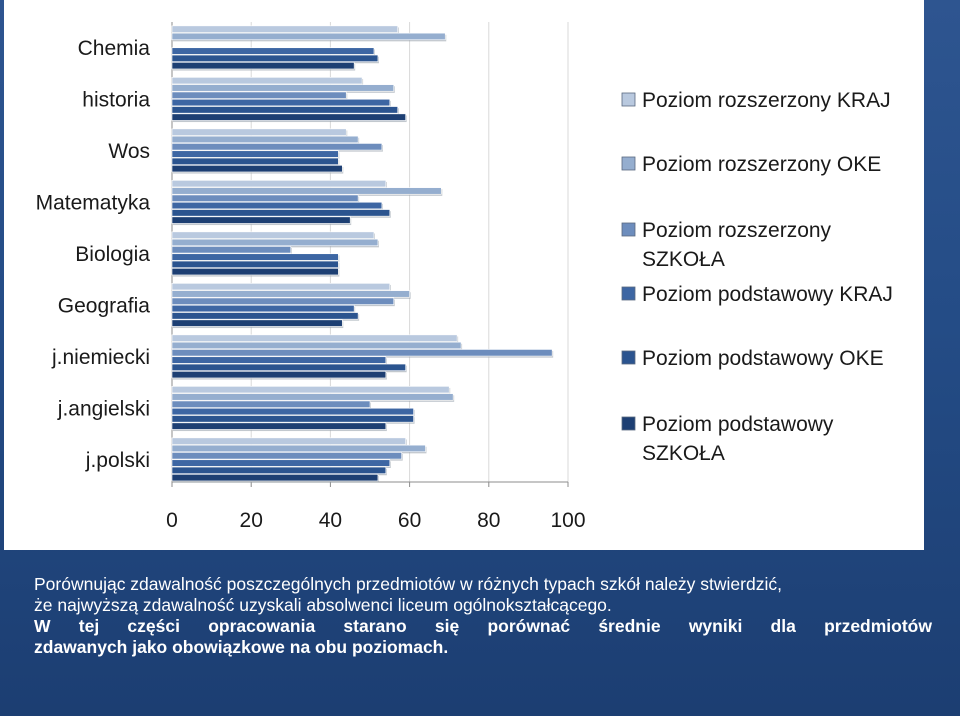 This screenshot has height=716, width=960. Describe the element at coordinates (251, 520) in the screenshot. I see `x-tick-label: 20` at that location.